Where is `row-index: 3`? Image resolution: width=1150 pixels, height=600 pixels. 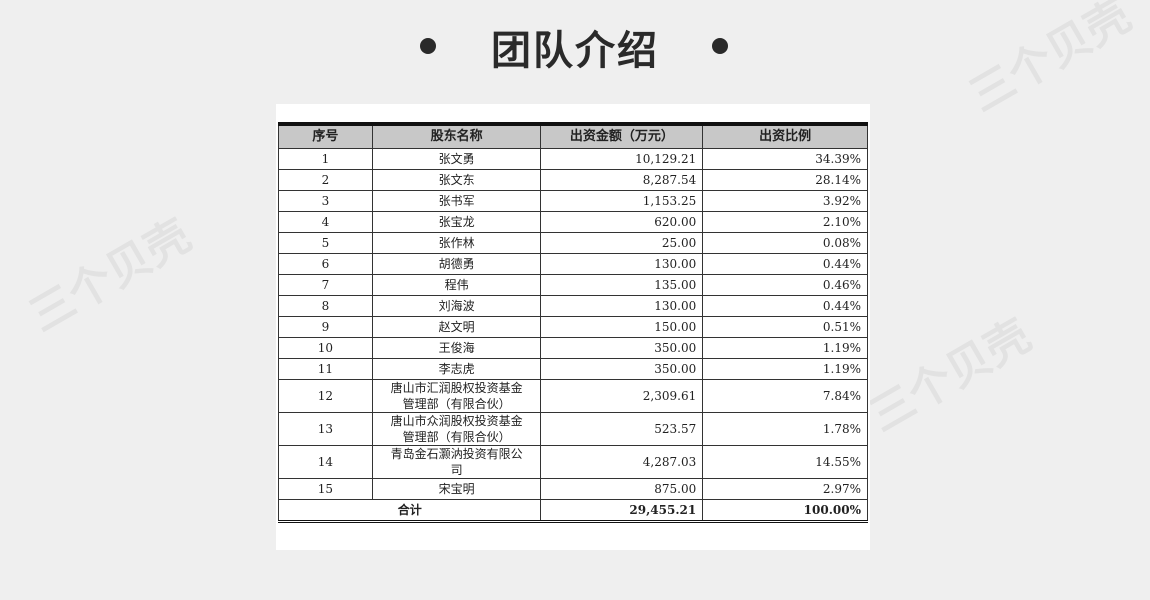
row-index: 3 is located at coordinates (325, 201).